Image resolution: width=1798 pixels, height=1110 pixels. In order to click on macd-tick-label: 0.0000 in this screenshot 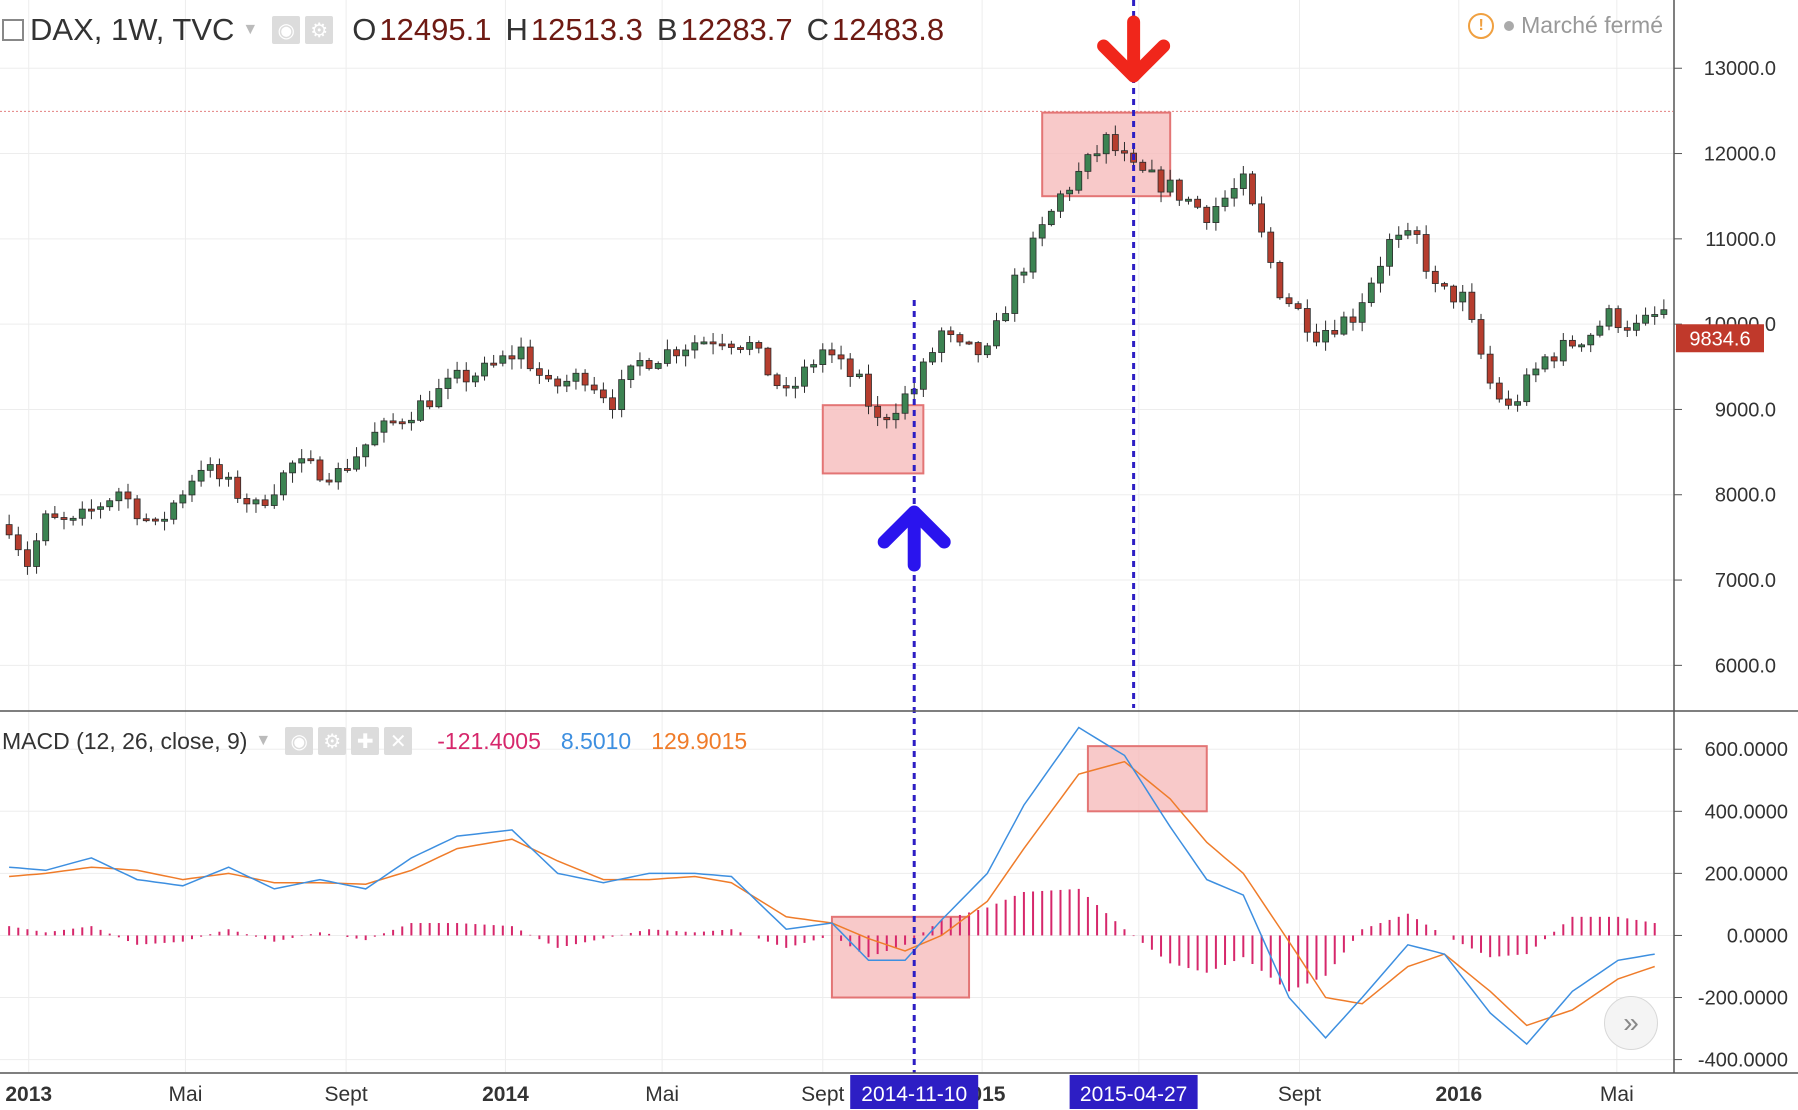, I will do `click(1757, 936)`.